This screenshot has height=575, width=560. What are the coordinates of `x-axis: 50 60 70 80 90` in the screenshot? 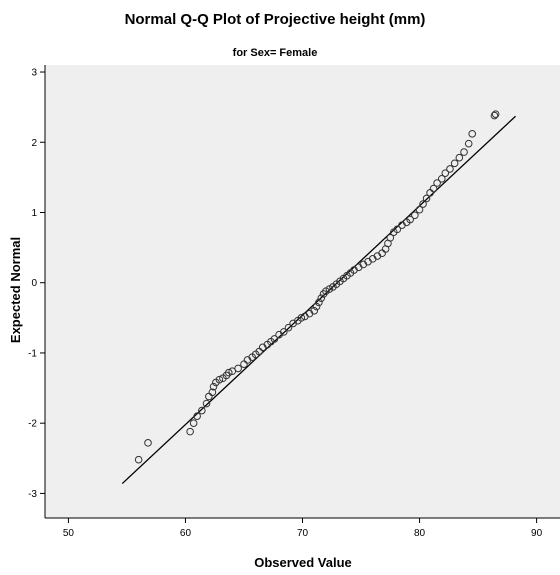 It's located at (302, 528).